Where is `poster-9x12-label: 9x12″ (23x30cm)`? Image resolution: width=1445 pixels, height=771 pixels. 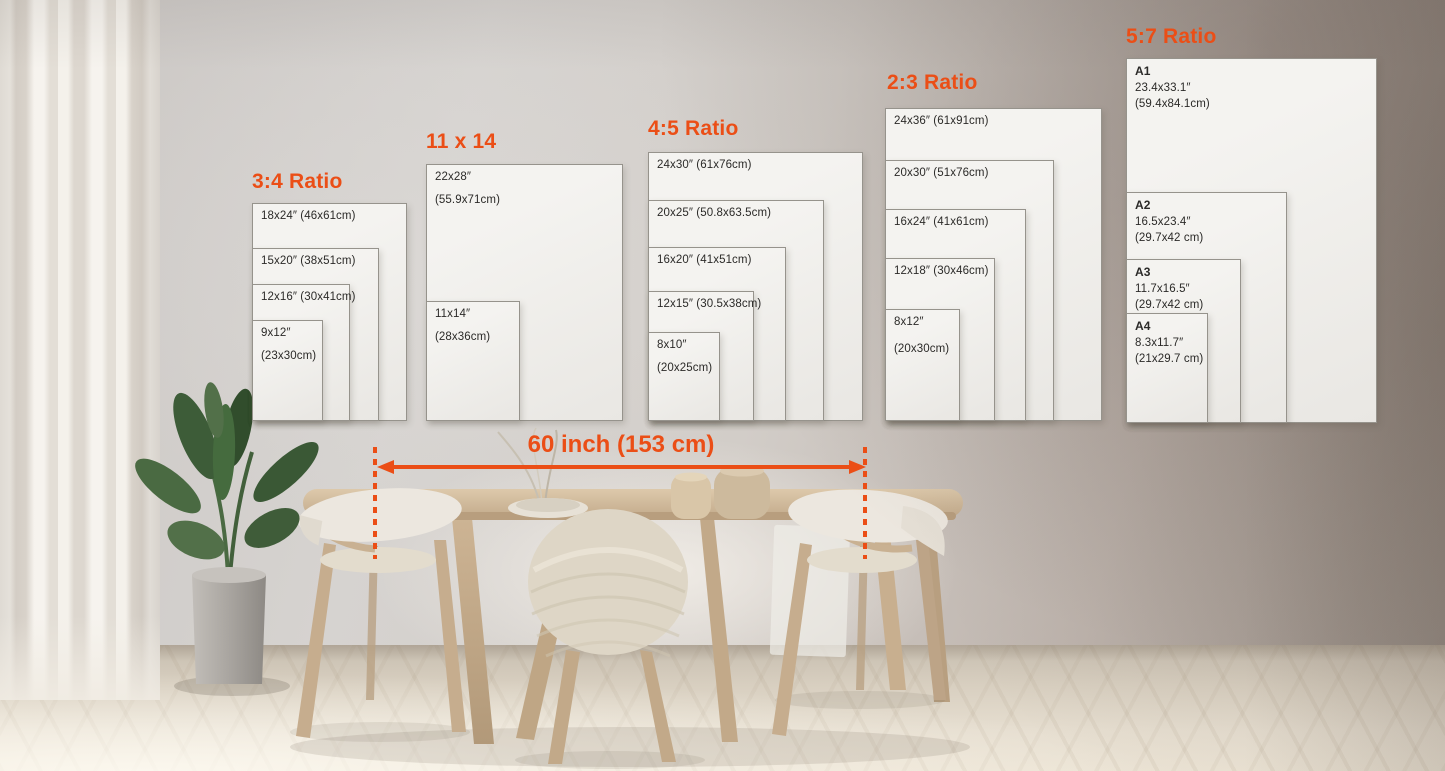 poster-9x12-label: 9x12″ (23x30cm) is located at coordinates (289, 344).